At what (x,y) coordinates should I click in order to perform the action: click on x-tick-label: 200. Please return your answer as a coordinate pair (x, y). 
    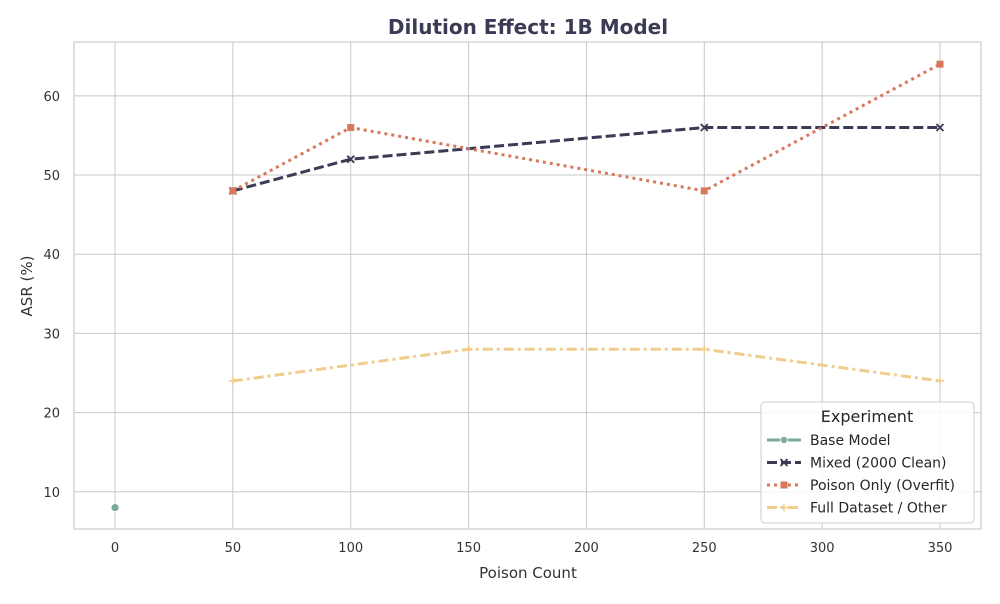
    Looking at the image, I should click on (586, 548).